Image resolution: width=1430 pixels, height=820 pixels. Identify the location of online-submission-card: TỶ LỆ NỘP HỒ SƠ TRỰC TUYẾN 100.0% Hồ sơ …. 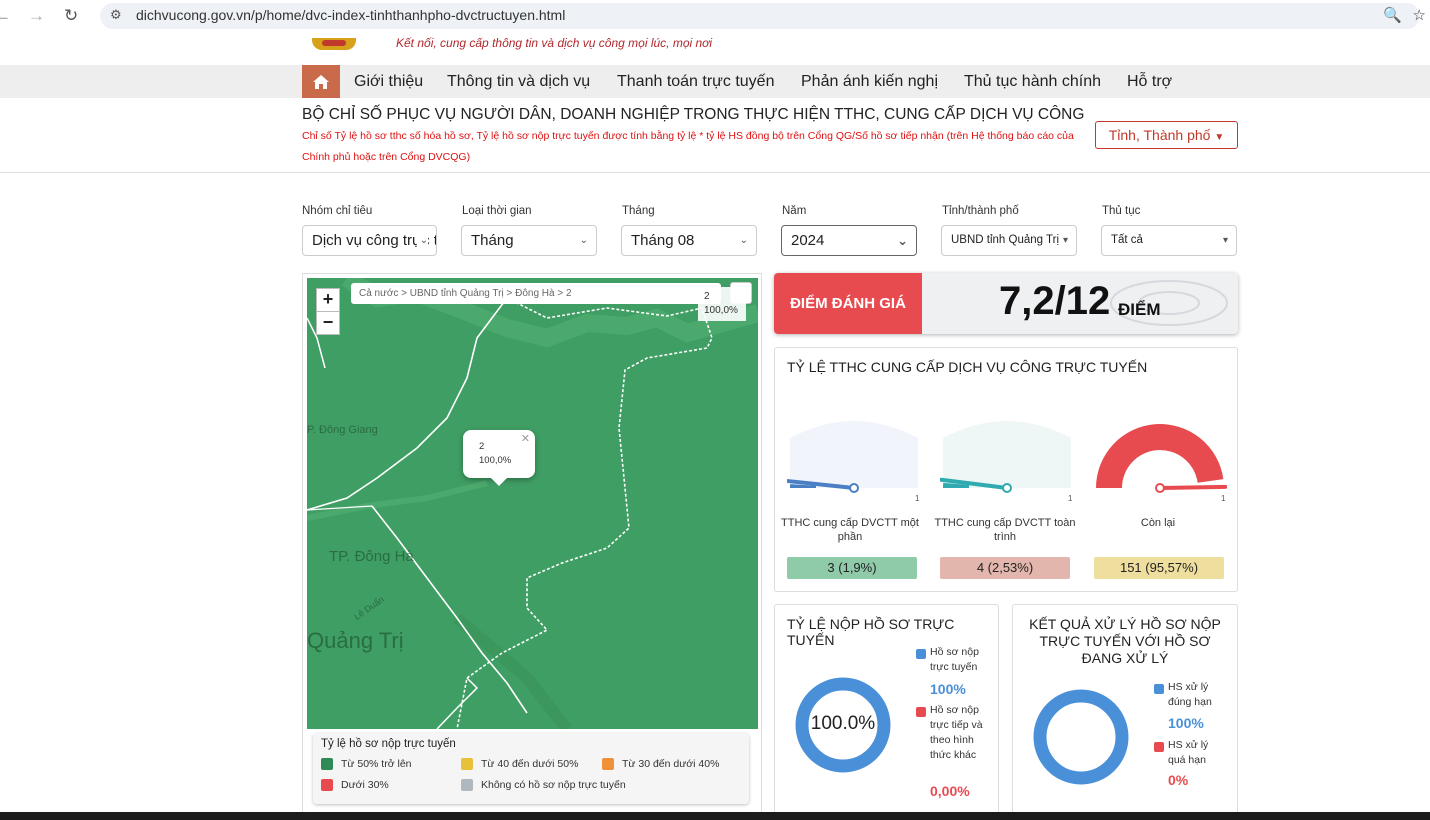
(886, 712).